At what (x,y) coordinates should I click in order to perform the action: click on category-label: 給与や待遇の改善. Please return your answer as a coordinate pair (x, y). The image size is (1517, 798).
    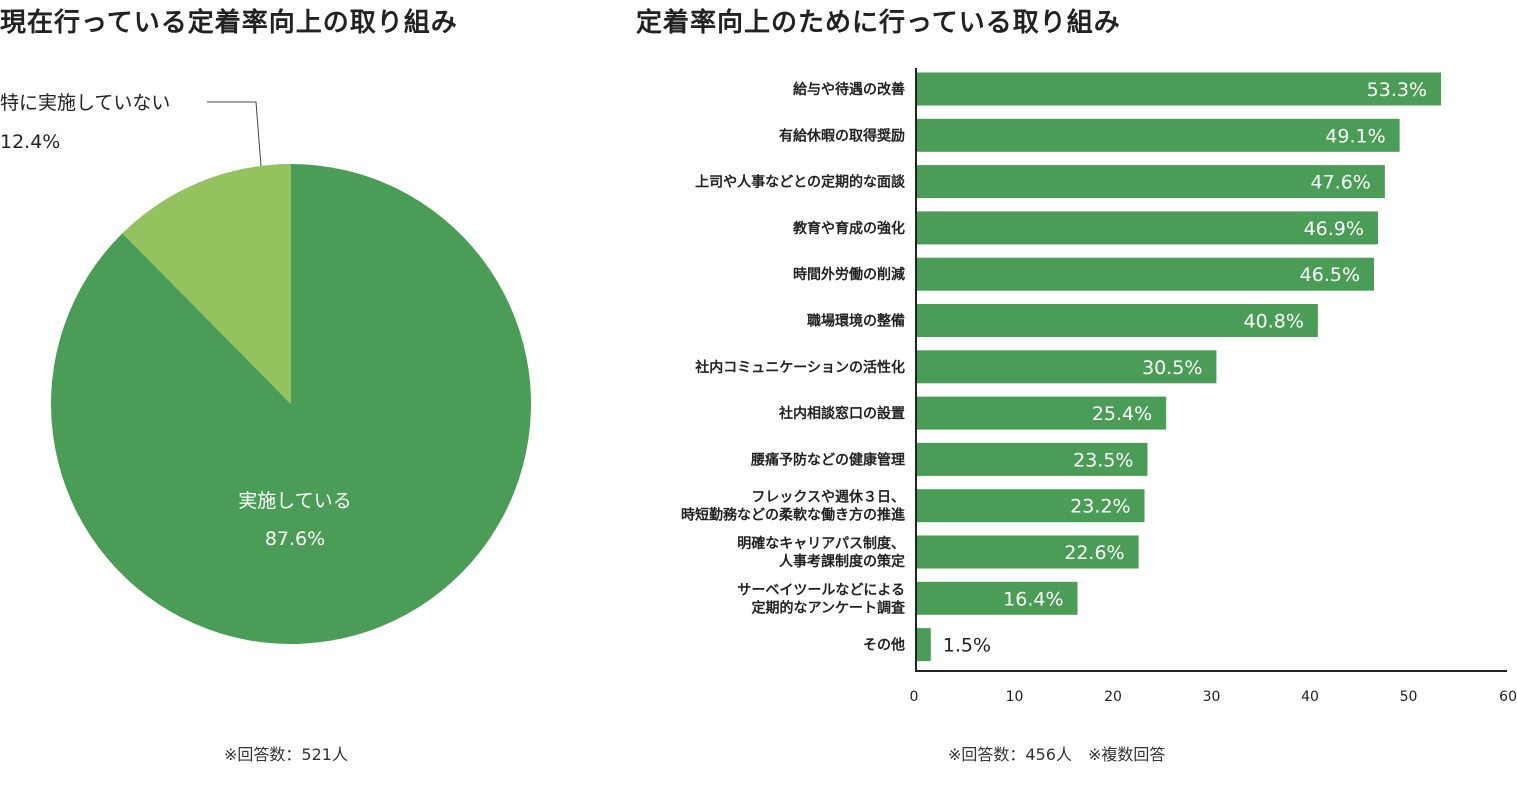
    Looking at the image, I should click on (849, 89).